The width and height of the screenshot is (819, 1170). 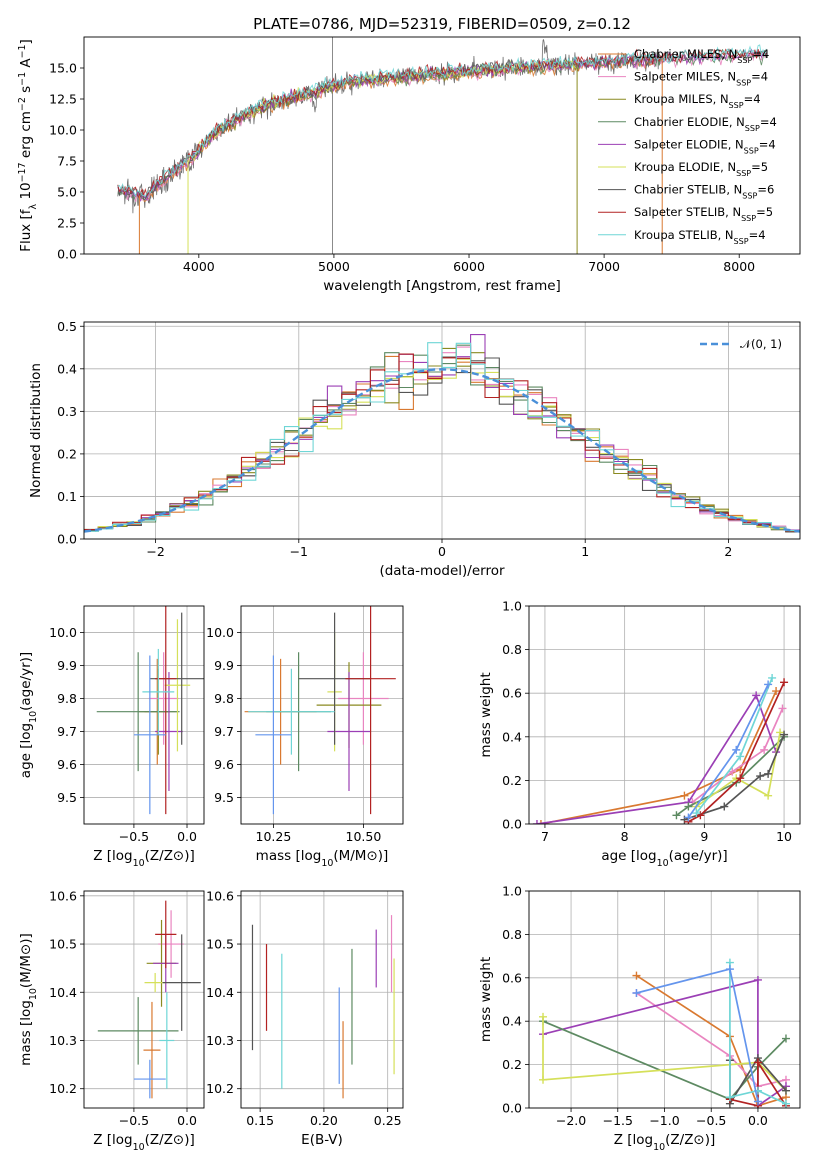 I want to click on tick-label-y: 5.0, so click(x=67, y=192).